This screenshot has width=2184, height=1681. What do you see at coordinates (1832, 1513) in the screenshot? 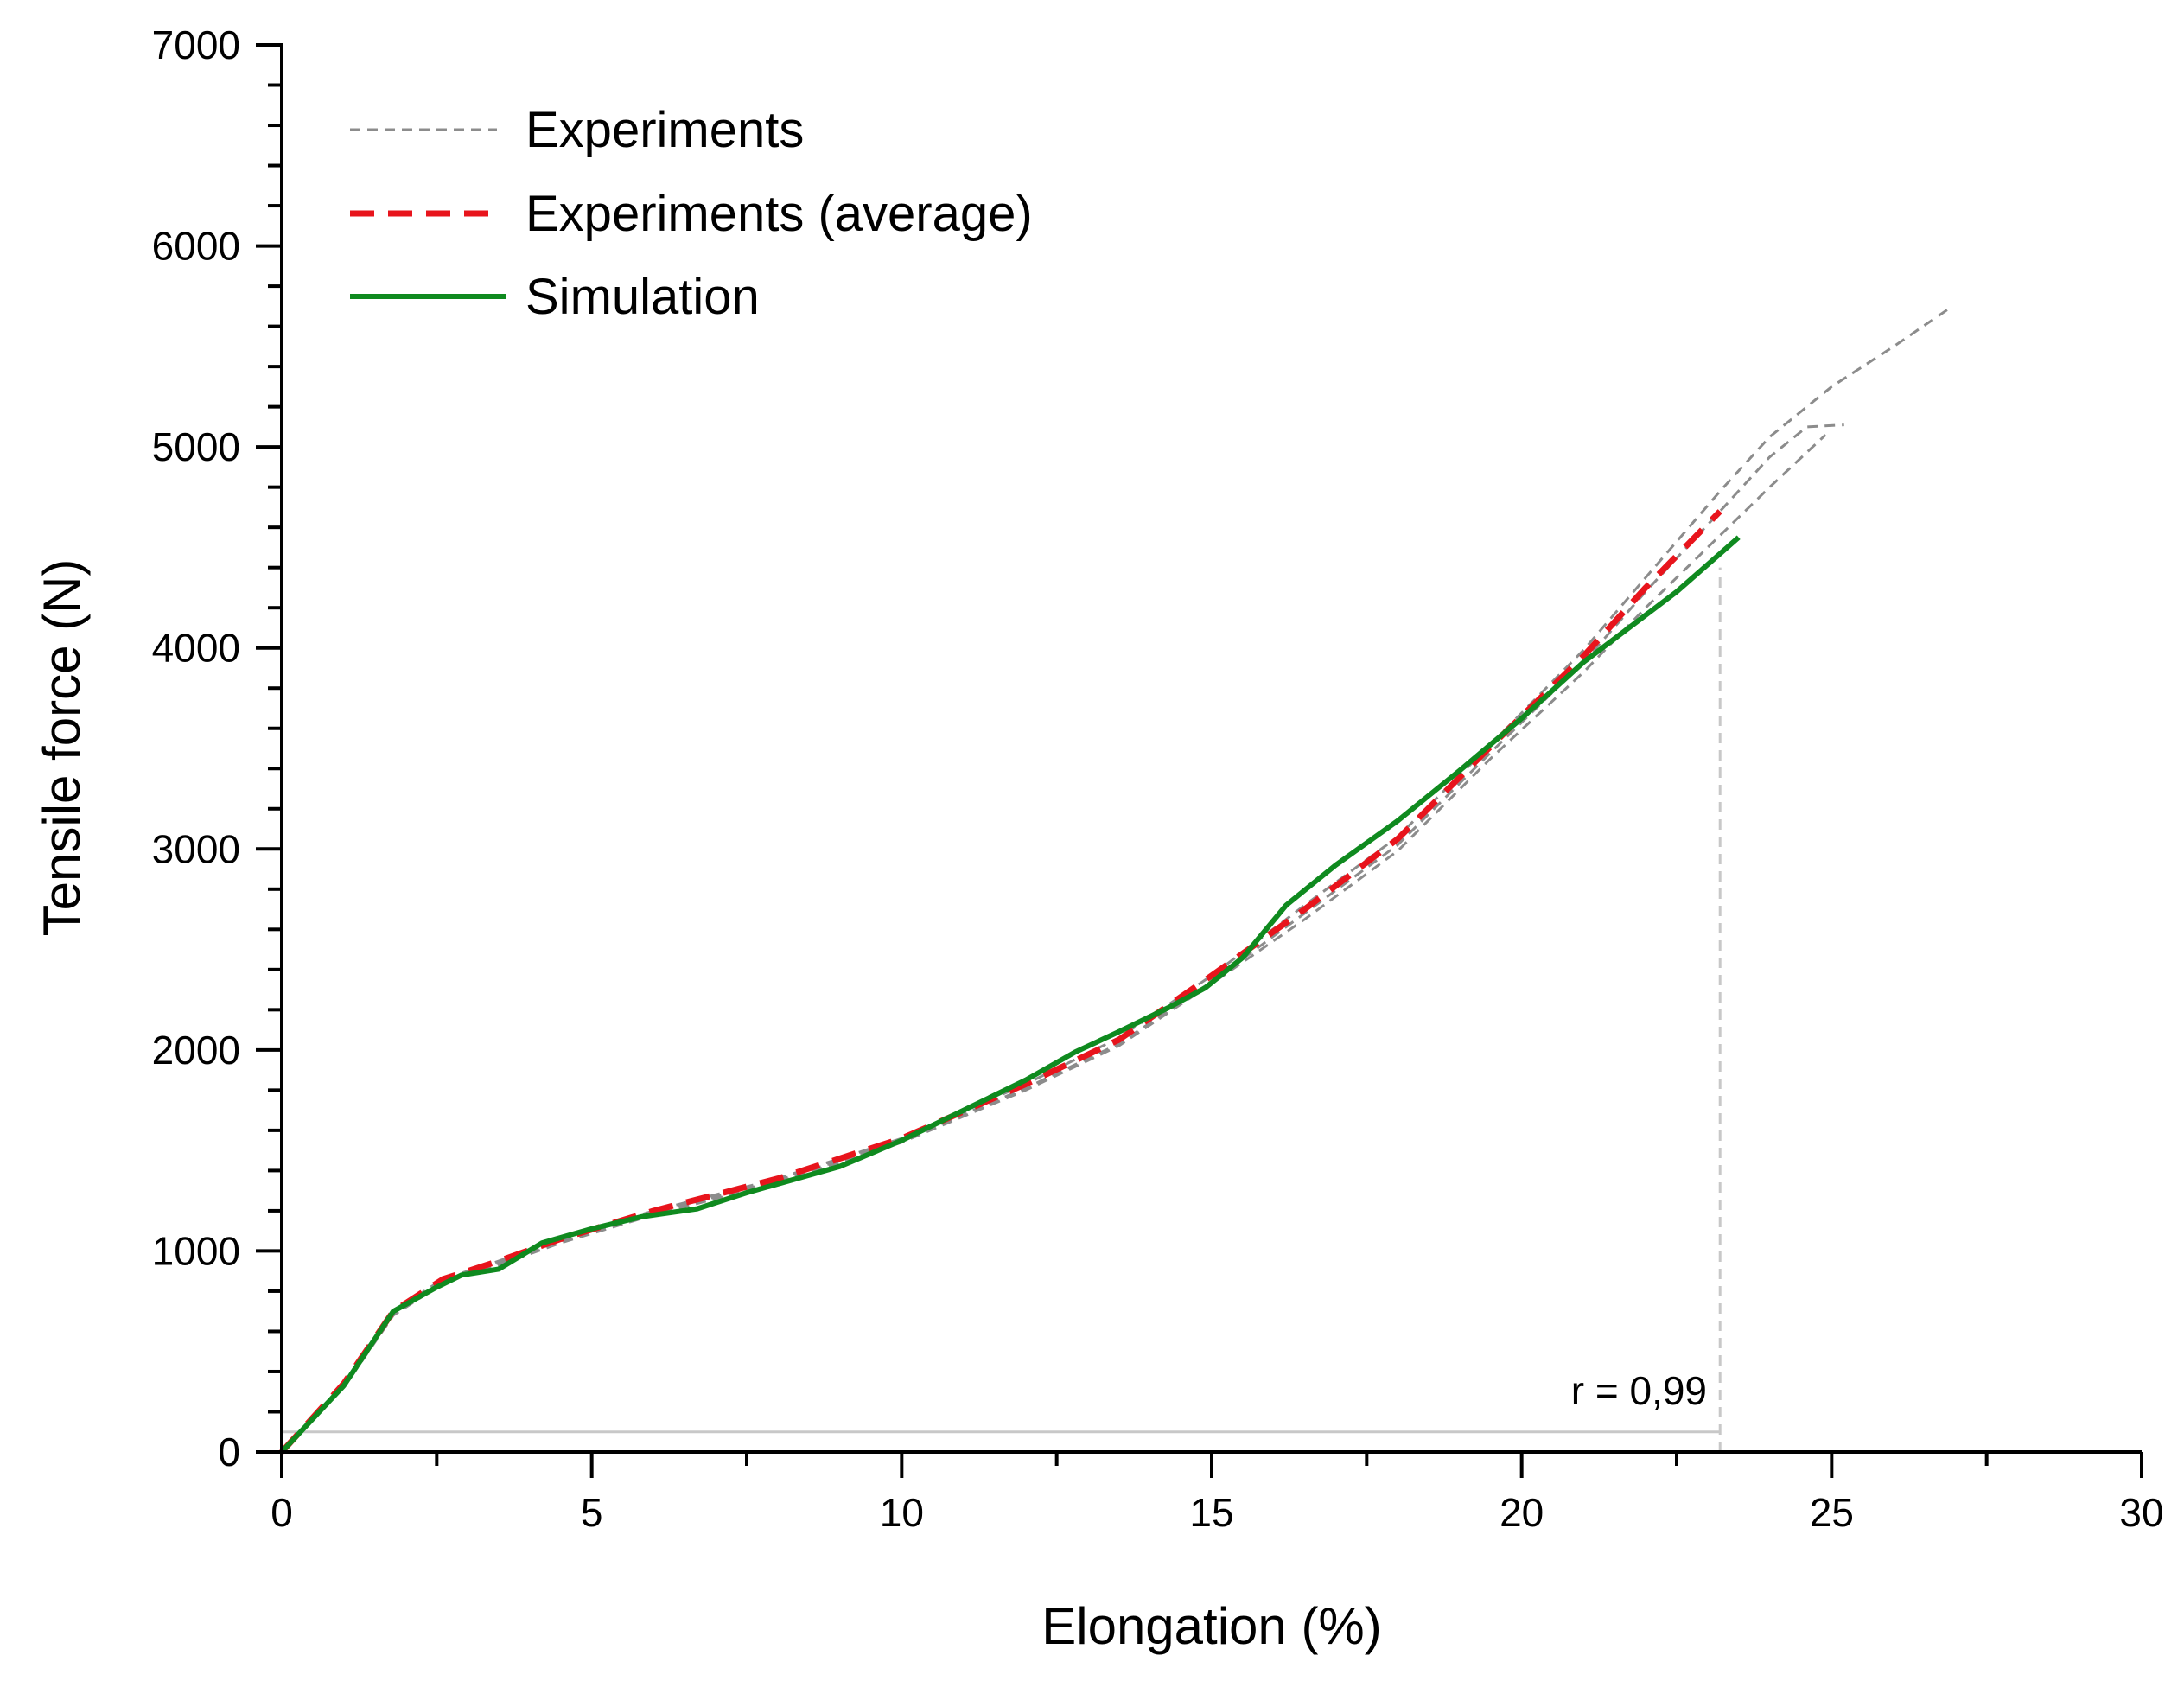
I see `x-tick-label: 25` at bounding box center [1832, 1513].